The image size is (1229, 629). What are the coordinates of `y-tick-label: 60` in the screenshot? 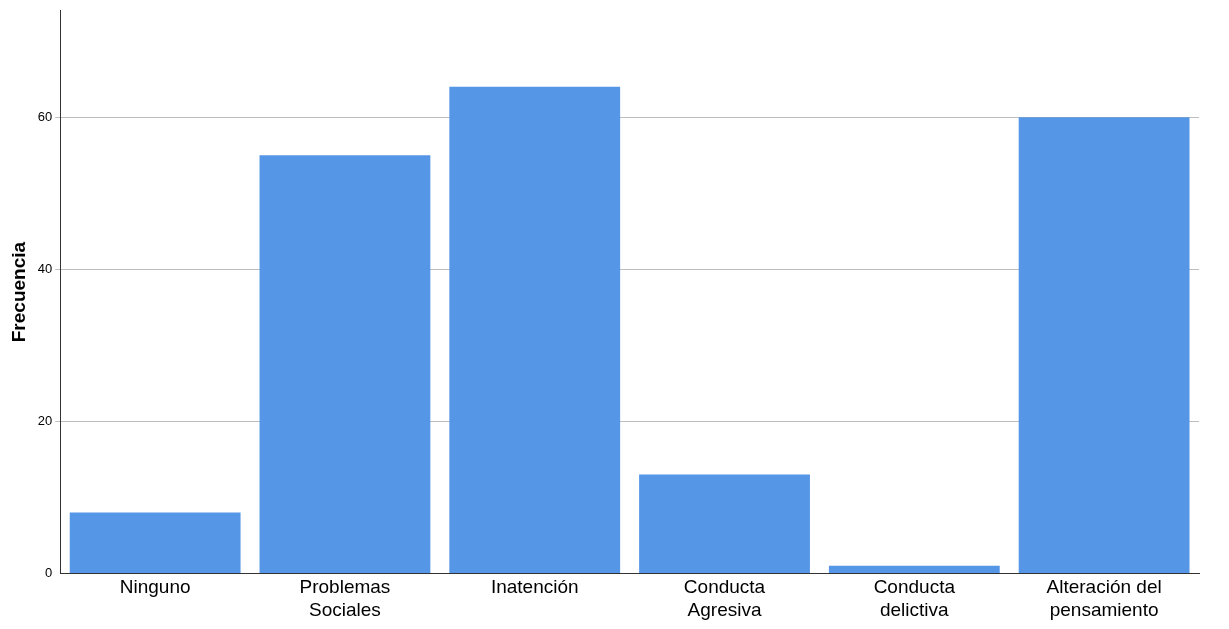 It's located at (45, 116).